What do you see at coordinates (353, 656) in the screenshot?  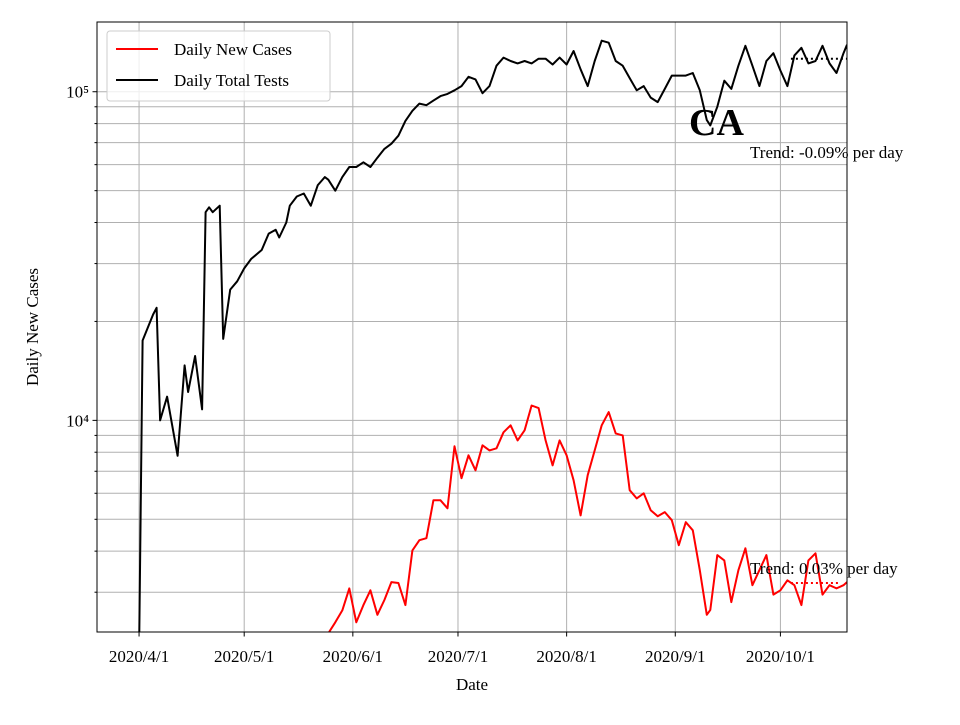 I see `x-tick-label: 2020/6/1` at bounding box center [353, 656].